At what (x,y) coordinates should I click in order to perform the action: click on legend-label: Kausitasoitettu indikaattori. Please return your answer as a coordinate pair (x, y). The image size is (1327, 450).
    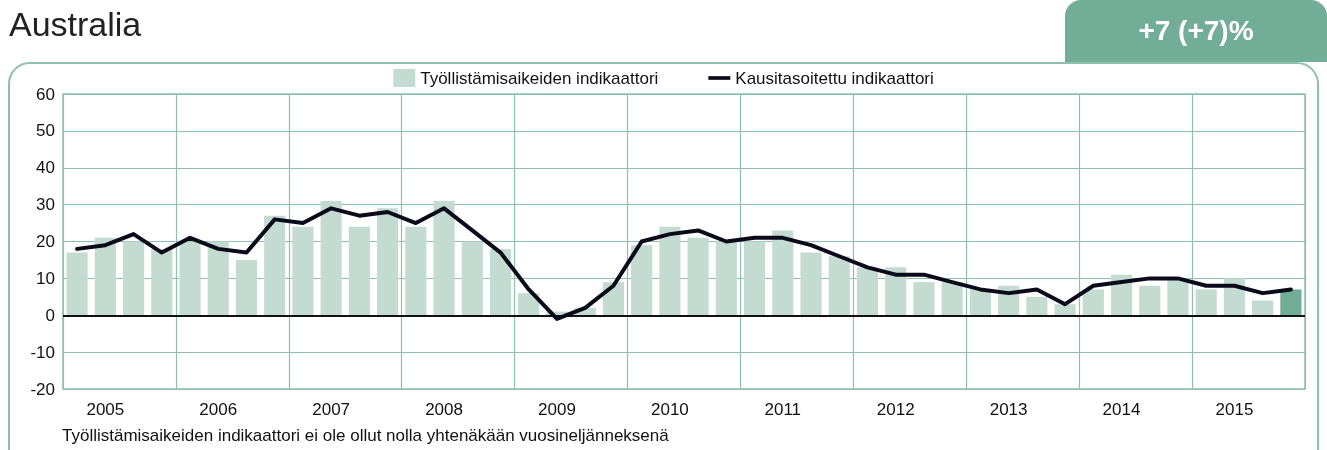
    Looking at the image, I should click on (834, 78).